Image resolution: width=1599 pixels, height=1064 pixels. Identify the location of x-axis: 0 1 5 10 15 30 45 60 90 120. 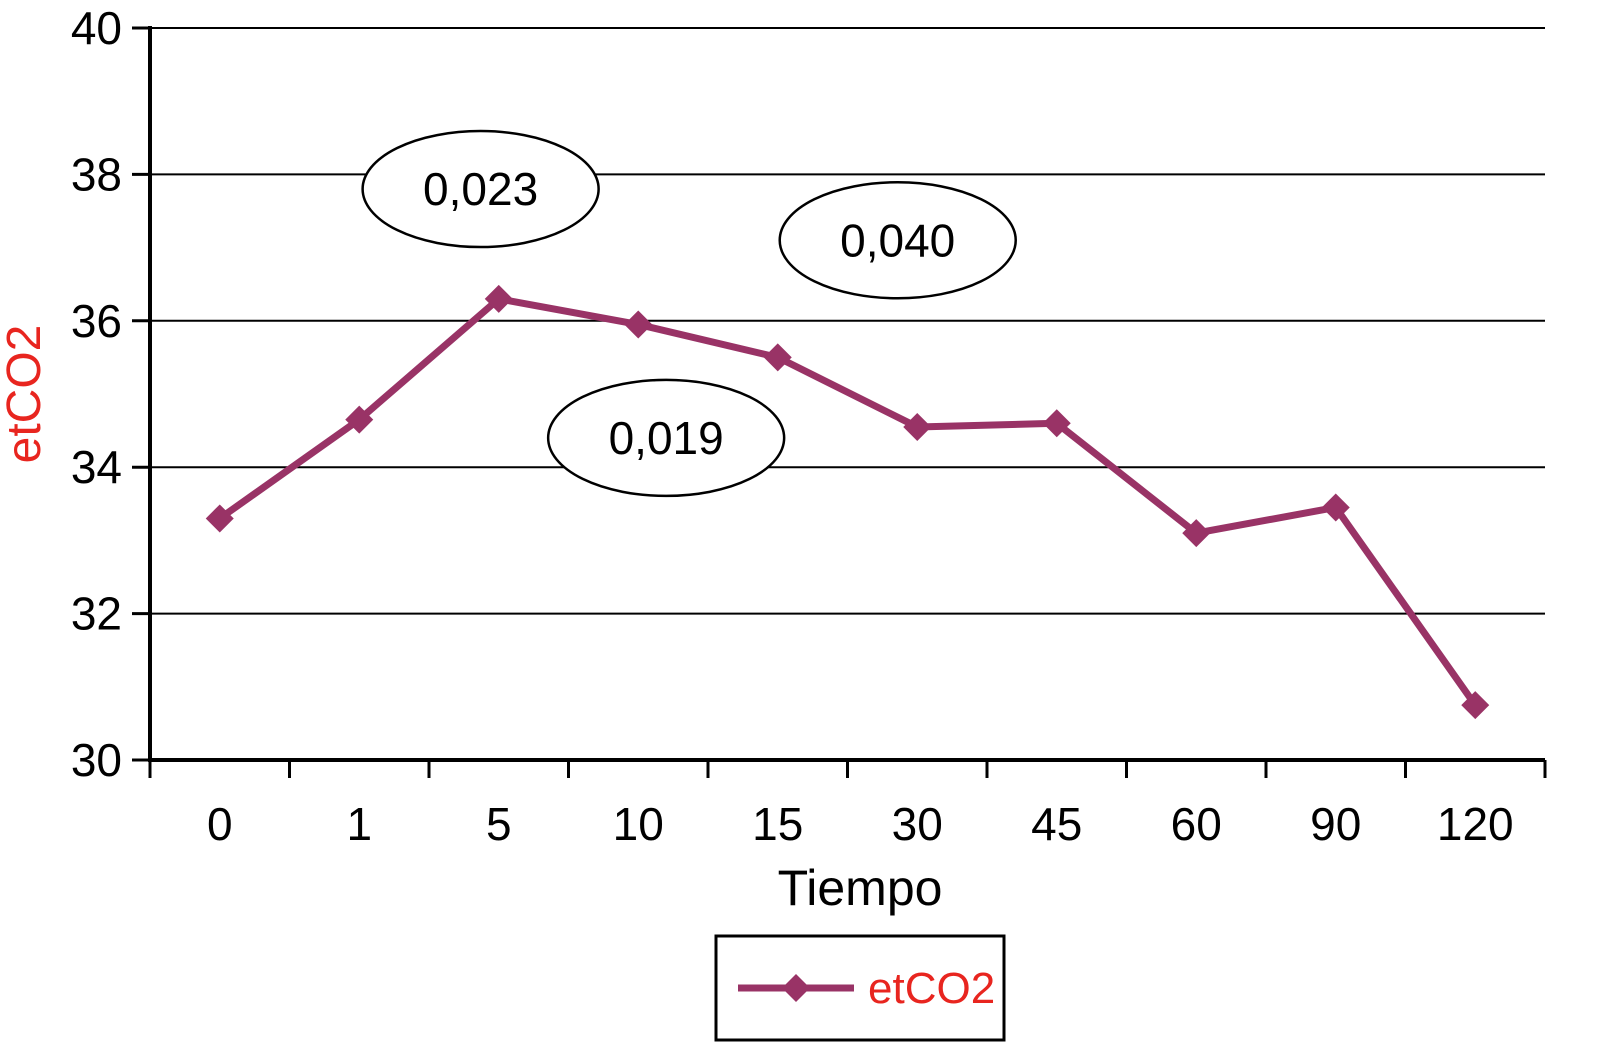
(847, 804).